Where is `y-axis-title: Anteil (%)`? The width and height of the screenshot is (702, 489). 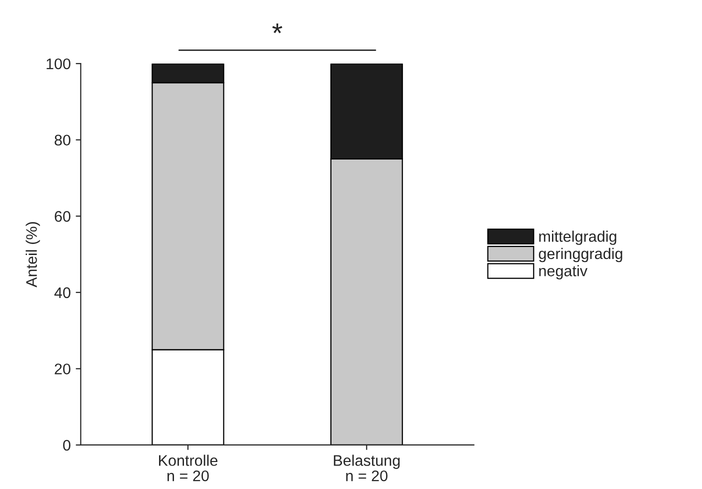 y-axis-title: Anteil (%) is located at coordinates (33, 255).